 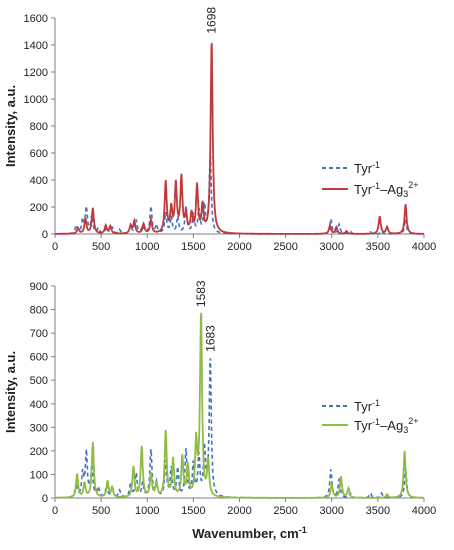 What do you see at coordinates (39, 381) in the screenshot?
I see `y-tick-label: 500` at bounding box center [39, 381].